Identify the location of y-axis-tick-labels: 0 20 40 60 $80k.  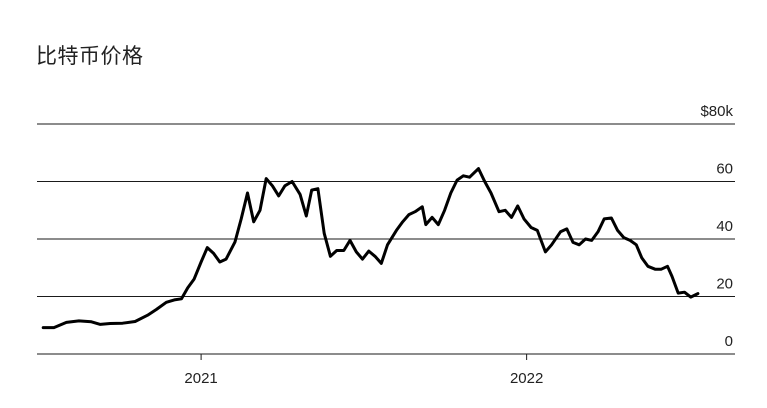
(716, 226).